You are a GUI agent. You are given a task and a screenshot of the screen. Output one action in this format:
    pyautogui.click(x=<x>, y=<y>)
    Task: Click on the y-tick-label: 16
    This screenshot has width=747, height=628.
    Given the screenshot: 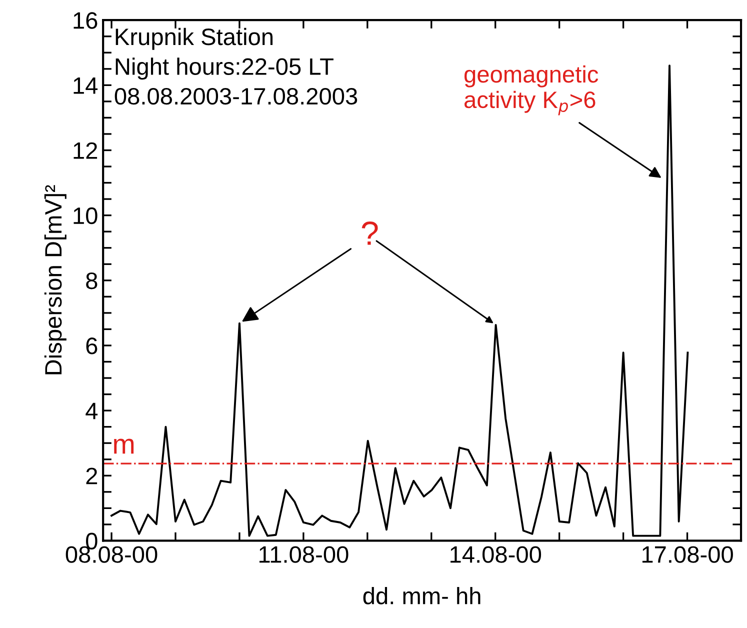 What is the action you would take?
    pyautogui.click(x=86, y=20)
    